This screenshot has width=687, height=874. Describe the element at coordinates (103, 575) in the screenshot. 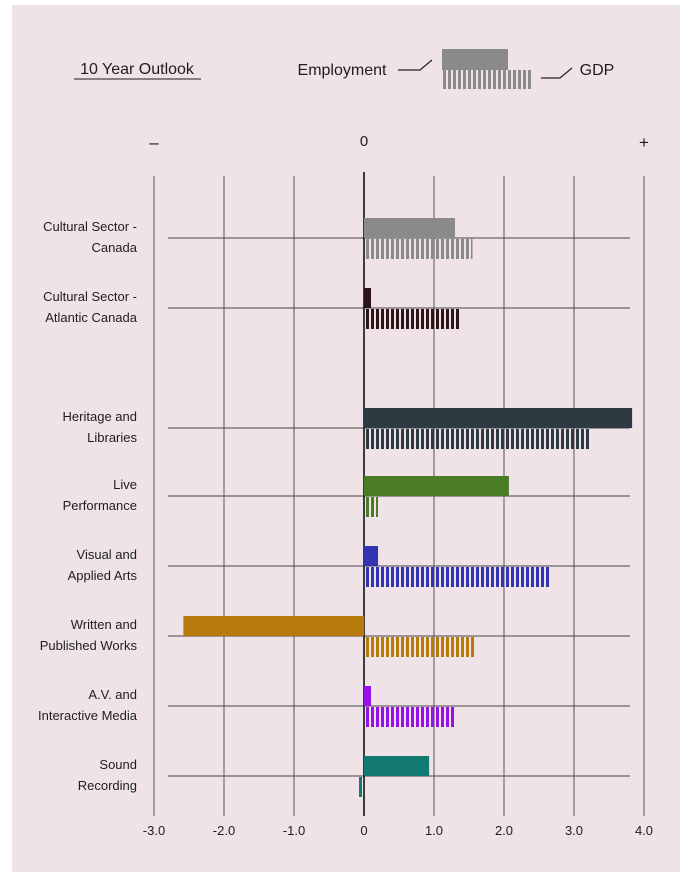

I see `category-label: Applied Arts` at that location.